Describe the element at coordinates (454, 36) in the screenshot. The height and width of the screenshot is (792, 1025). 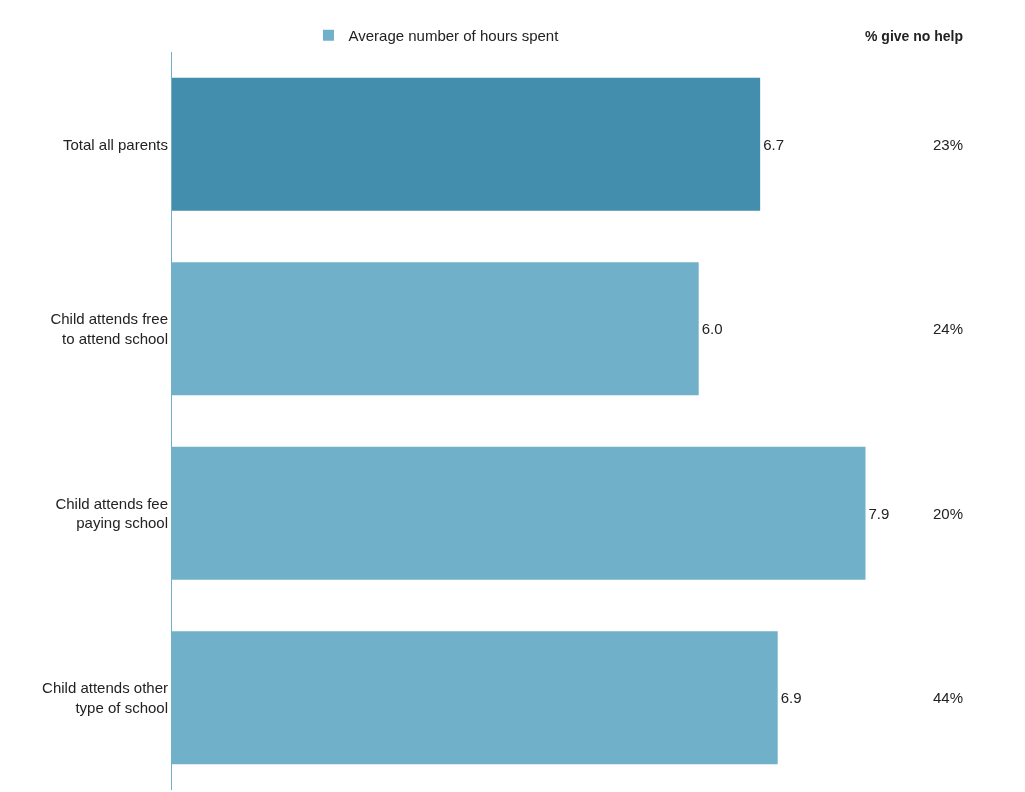
I see `legend-label: Average number of hours spent` at that location.